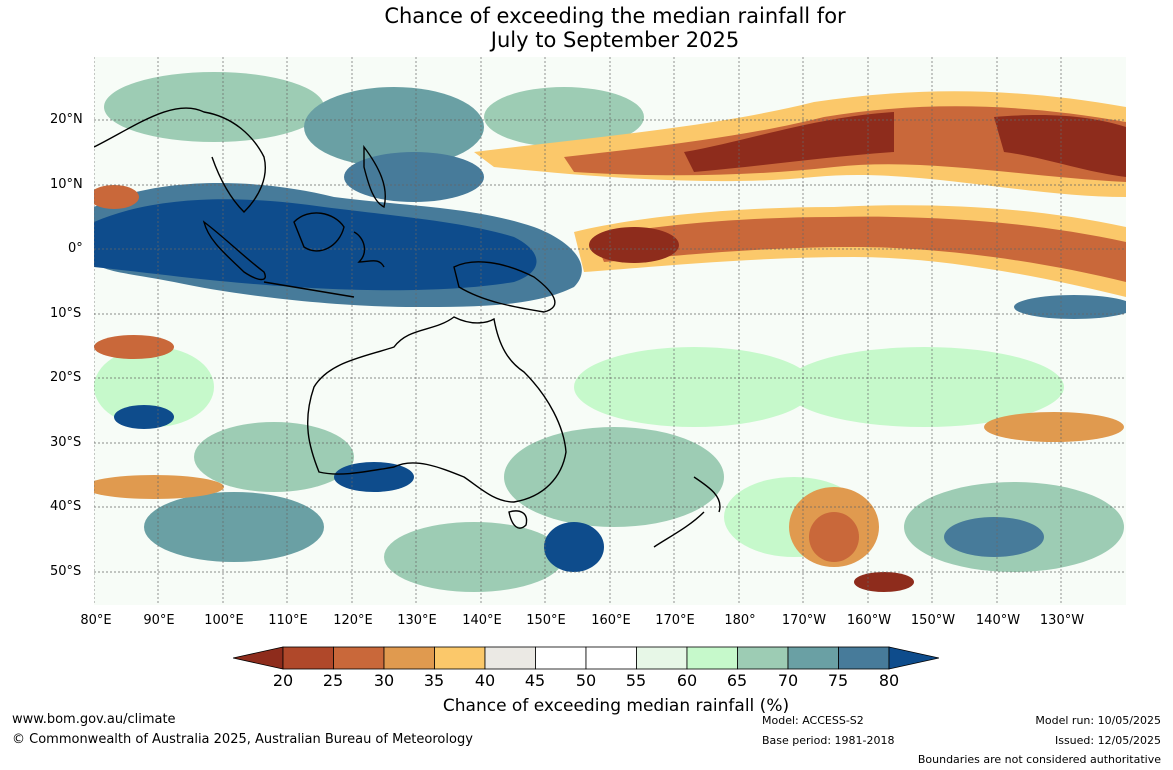  I want to click on colorbar-tick: 75, so click(838, 680).